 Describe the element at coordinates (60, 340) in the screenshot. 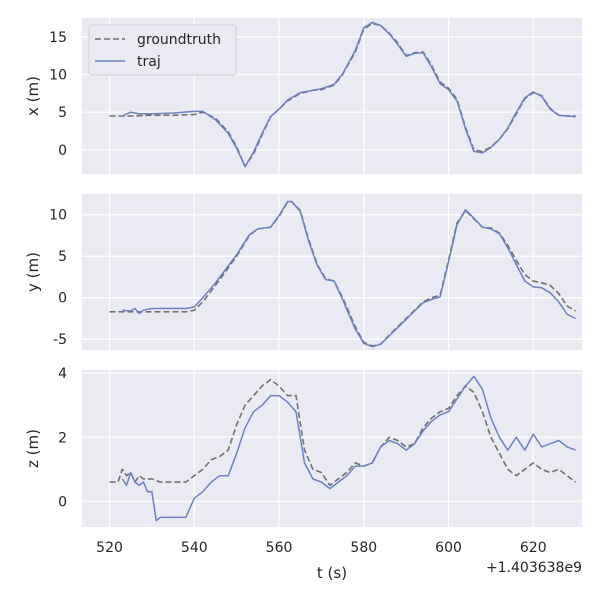

I see `y-tick-label: -5` at that location.